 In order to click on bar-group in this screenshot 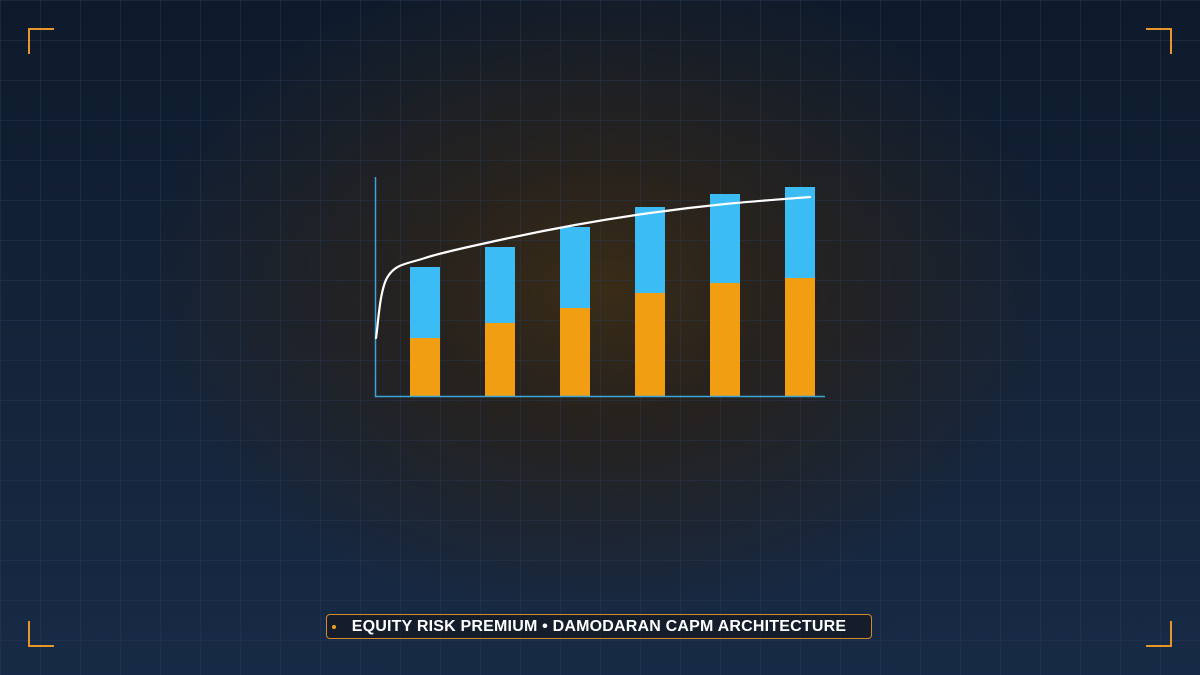, I will do `click(612, 292)`.